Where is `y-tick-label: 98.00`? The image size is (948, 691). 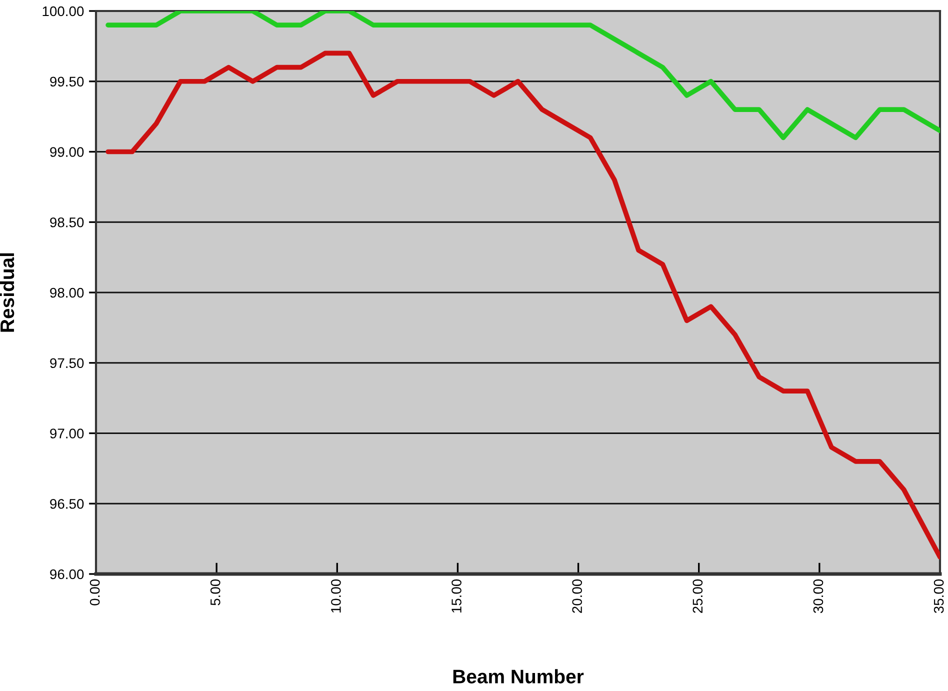
y-tick-label: 98.00 is located at coordinates (67, 293).